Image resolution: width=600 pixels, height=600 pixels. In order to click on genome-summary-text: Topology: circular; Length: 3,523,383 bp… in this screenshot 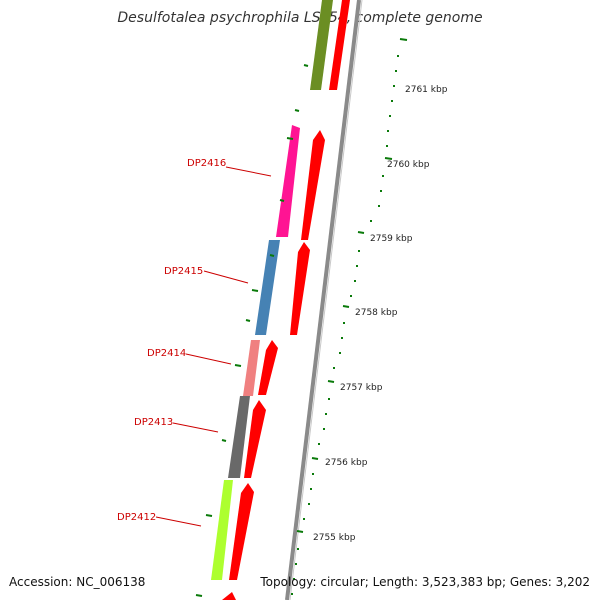, I will do `click(425, 582)`.